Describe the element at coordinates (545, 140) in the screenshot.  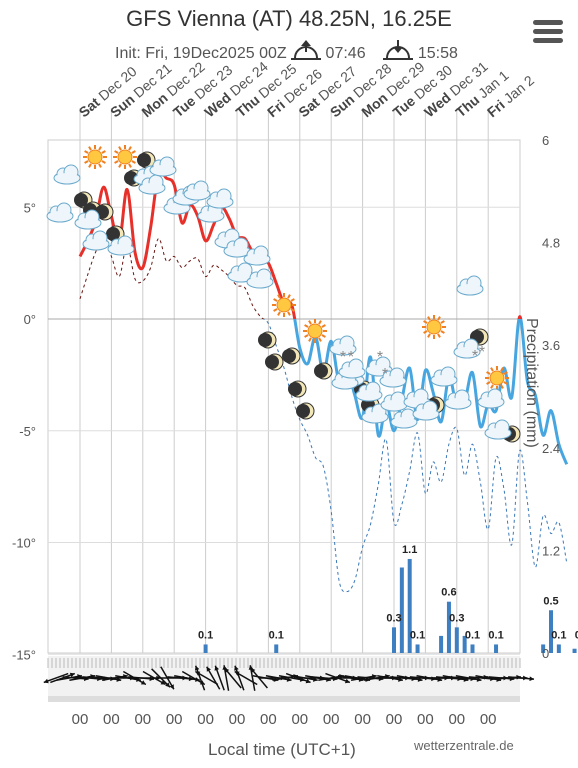
I see `y-tick-right: 6` at that location.